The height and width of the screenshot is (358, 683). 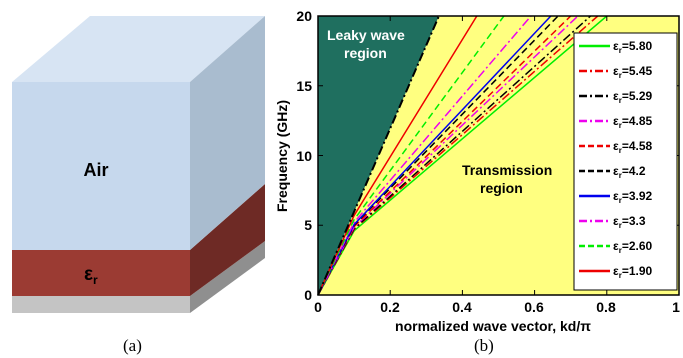 I want to click on legend-label: εr=4.85, so click(x=633, y=122).